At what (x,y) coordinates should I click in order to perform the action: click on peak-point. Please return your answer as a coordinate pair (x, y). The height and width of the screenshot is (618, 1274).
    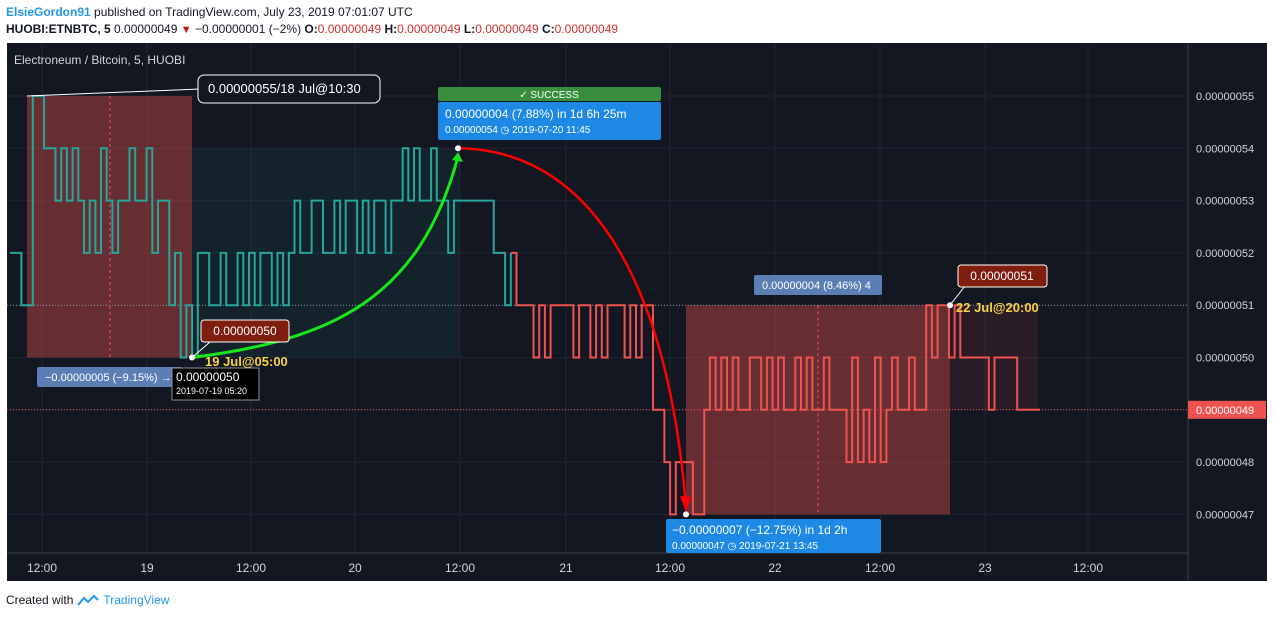
    Looking at the image, I should click on (458, 148).